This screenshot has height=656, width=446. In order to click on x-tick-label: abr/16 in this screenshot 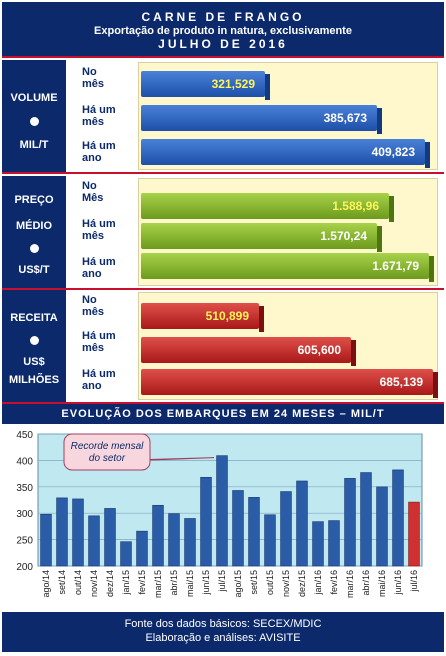, I will do `click(366, 583)`.